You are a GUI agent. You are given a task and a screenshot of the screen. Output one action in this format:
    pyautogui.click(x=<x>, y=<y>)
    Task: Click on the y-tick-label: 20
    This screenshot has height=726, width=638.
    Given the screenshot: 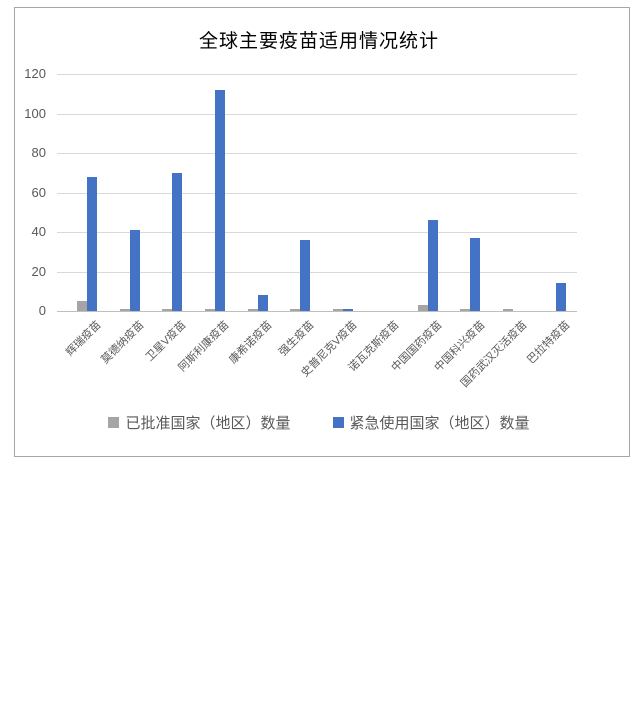 What is the action you would take?
    pyautogui.click(x=38, y=271)
    